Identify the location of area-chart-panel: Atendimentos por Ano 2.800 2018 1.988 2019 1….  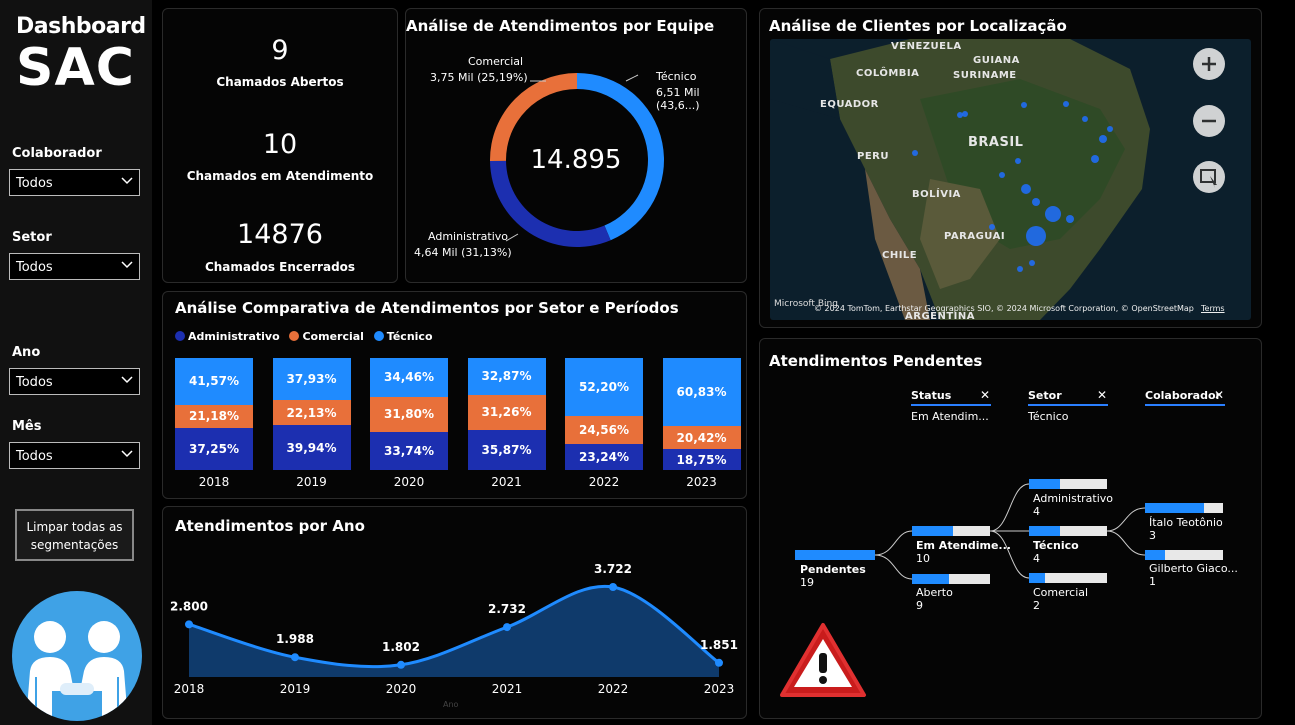
(454, 612).